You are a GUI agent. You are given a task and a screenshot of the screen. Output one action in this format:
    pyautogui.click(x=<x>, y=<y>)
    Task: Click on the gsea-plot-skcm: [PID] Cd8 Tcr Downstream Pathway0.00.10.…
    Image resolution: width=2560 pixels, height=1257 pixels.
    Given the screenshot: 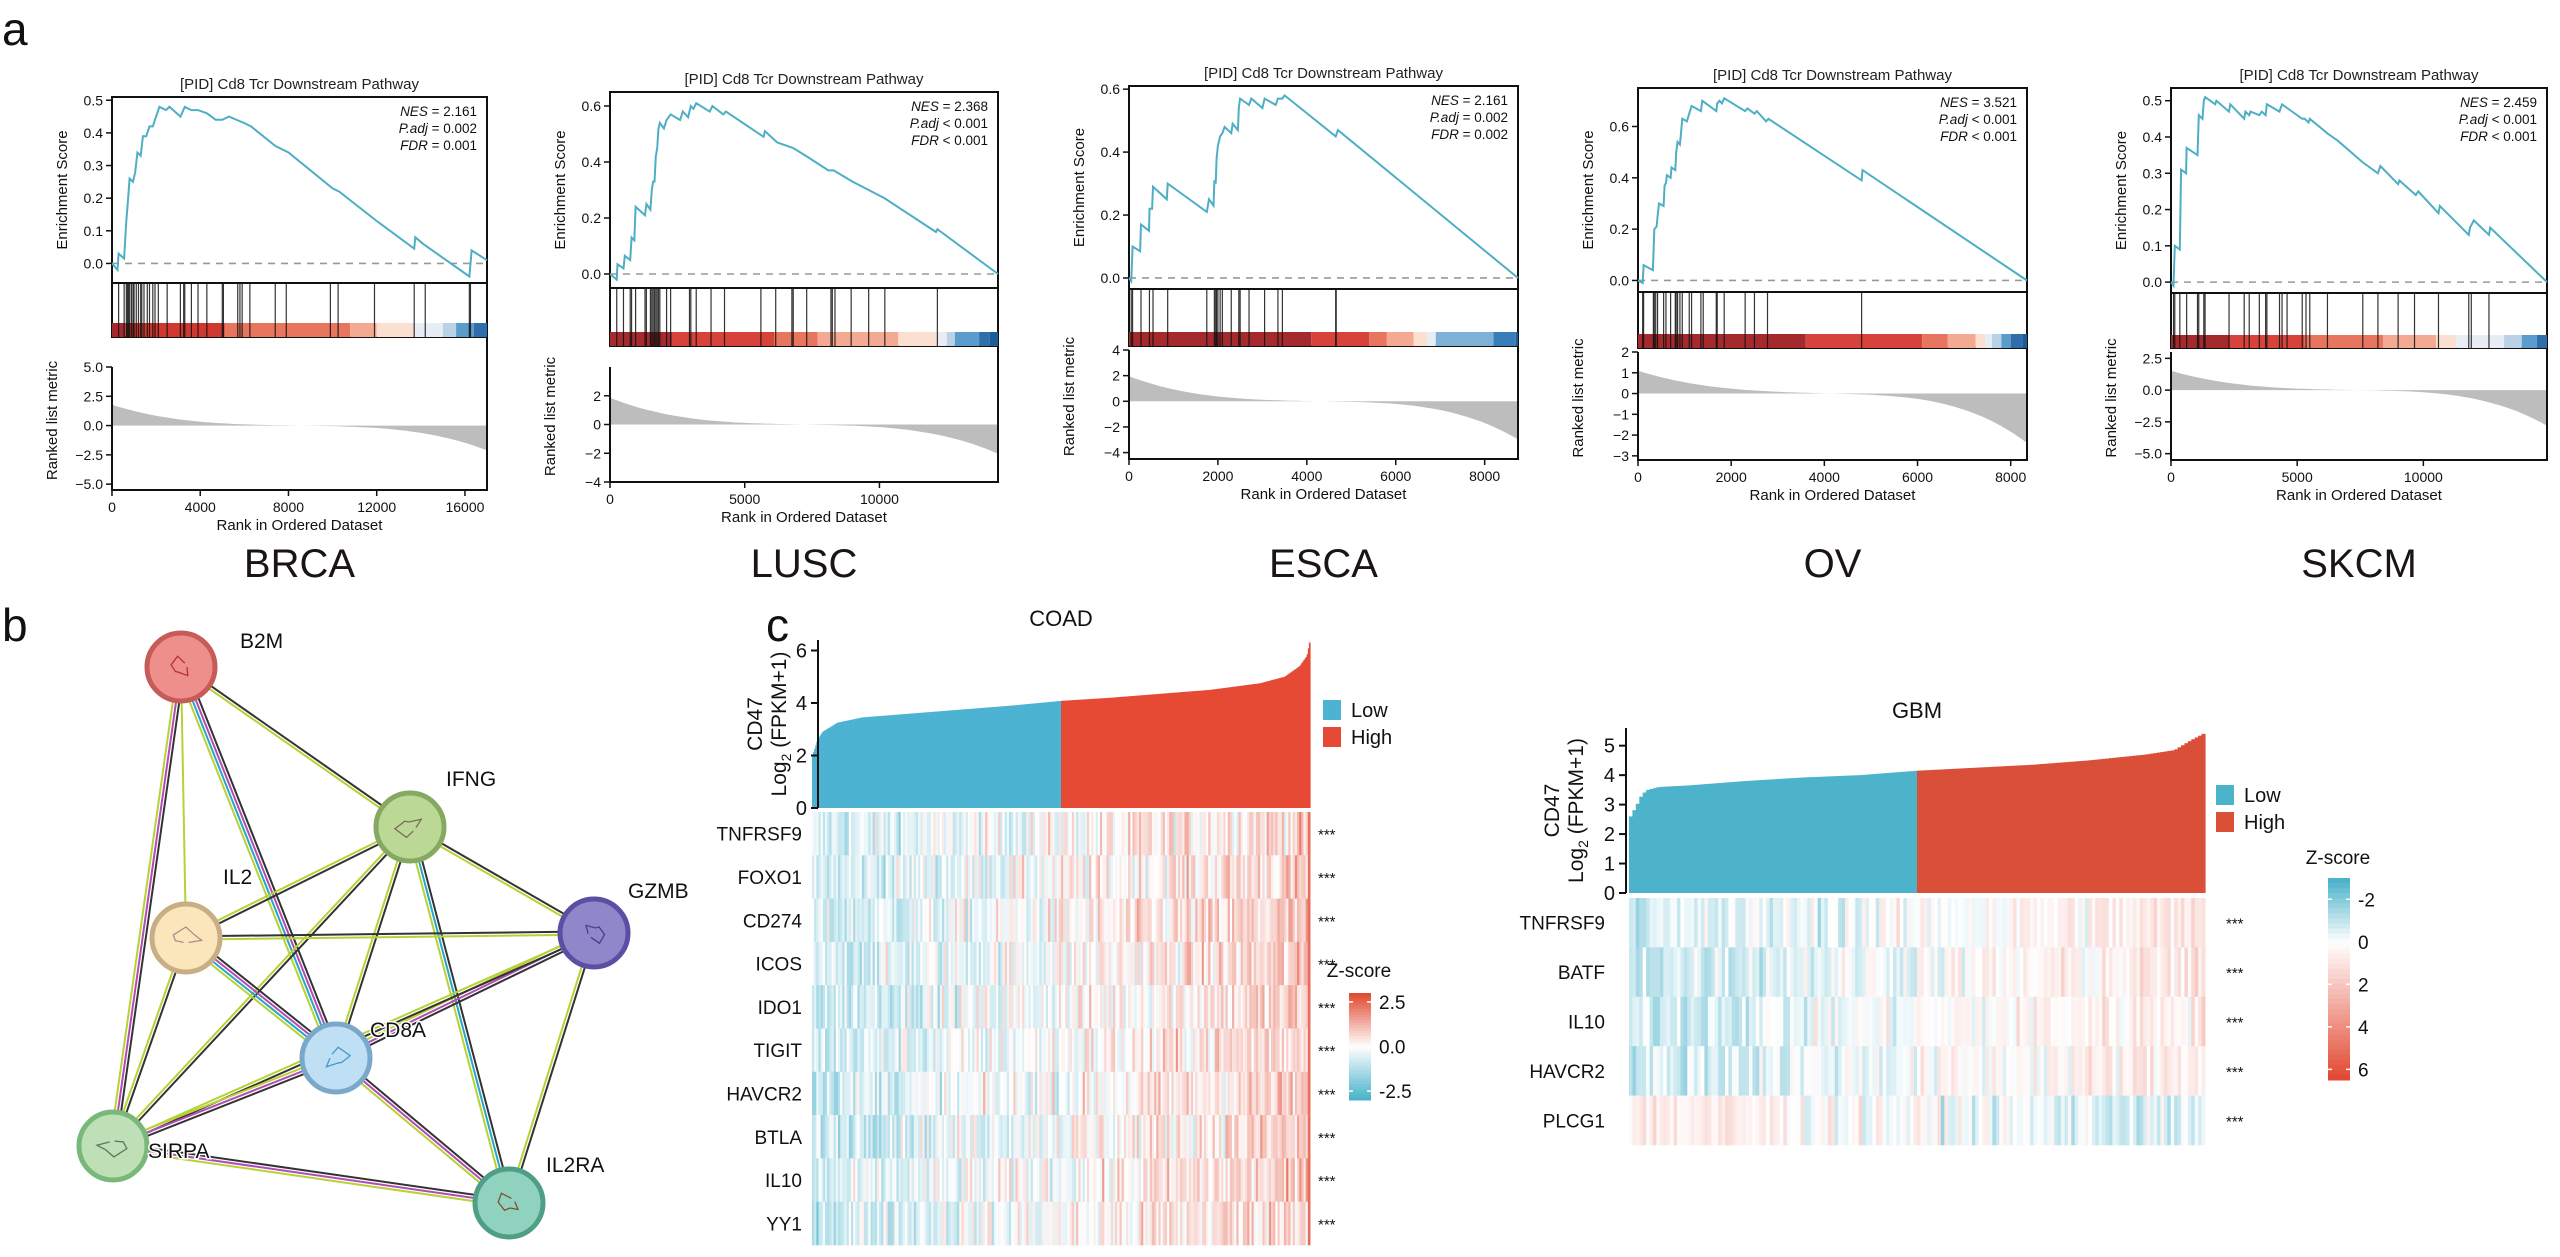 What is the action you would take?
    pyautogui.click(x=2325, y=326)
    